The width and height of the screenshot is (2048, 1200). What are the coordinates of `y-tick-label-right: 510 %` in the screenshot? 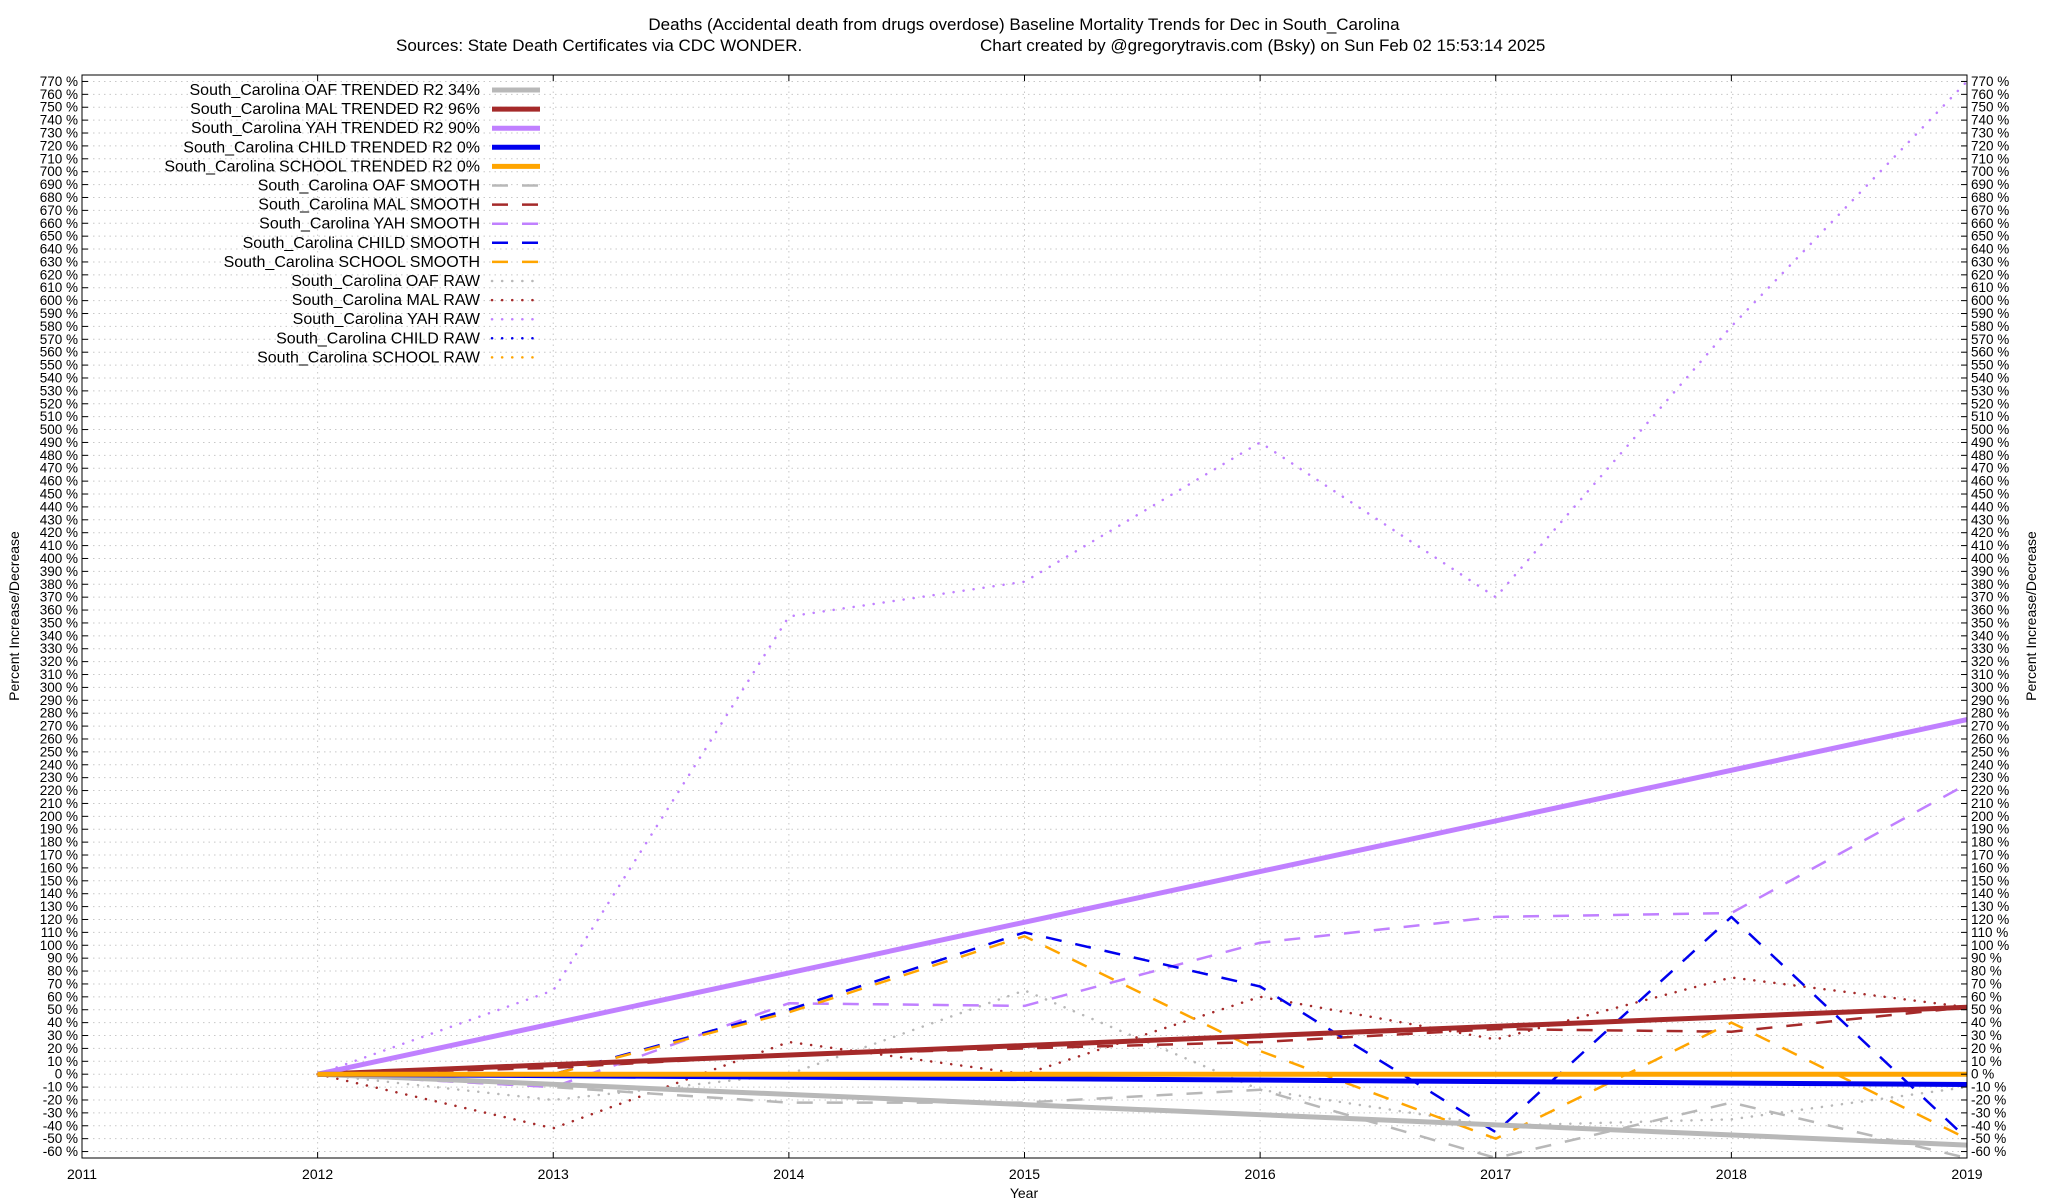 It's located at (1990, 416).